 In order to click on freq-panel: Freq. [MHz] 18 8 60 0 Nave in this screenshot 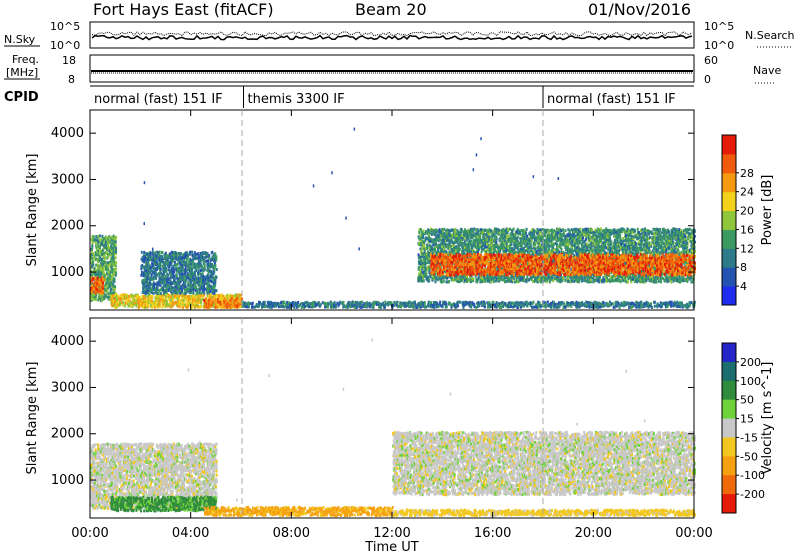, I will do `click(392, 69)`.